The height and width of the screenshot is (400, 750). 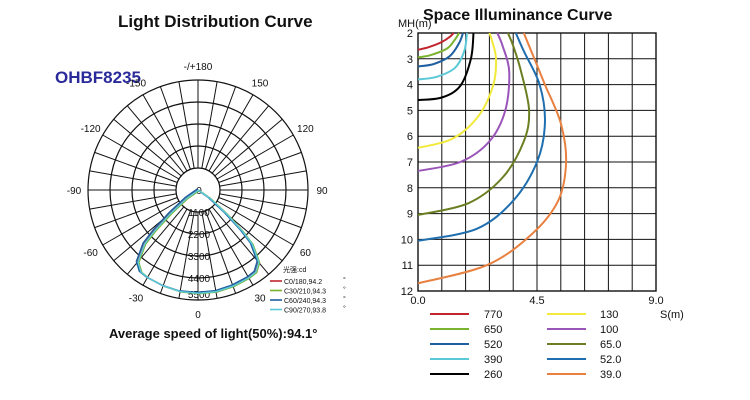 I want to click on illuminance-x-tick-label: 0.0, so click(x=417, y=301).